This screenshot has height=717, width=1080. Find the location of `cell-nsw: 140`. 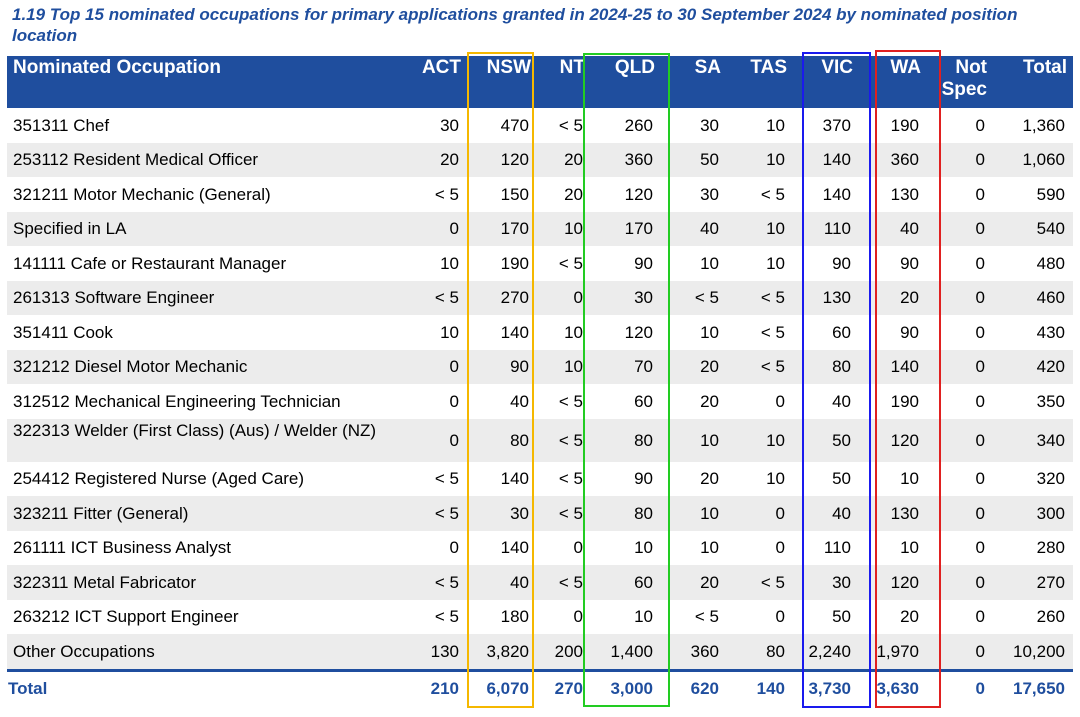

cell-nsw: 140 is located at coordinates (514, 332).